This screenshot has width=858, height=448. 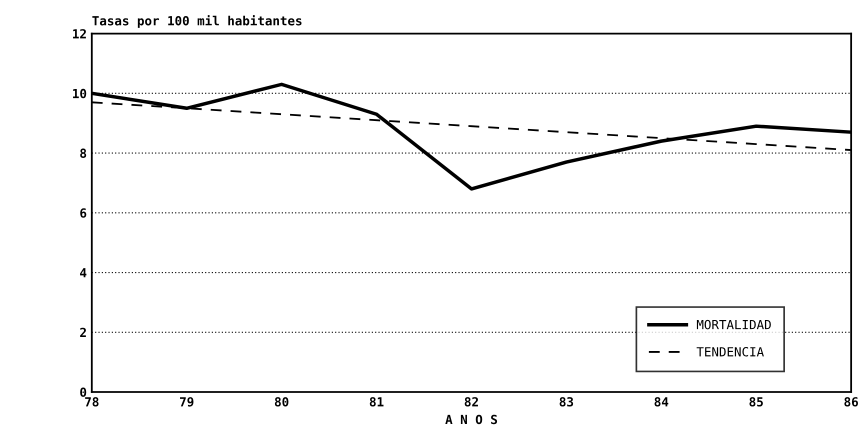 What do you see at coordinates (83, 273) in the screenshot?
I see `y-tick-label: 4` at bounding box center [83, 273].